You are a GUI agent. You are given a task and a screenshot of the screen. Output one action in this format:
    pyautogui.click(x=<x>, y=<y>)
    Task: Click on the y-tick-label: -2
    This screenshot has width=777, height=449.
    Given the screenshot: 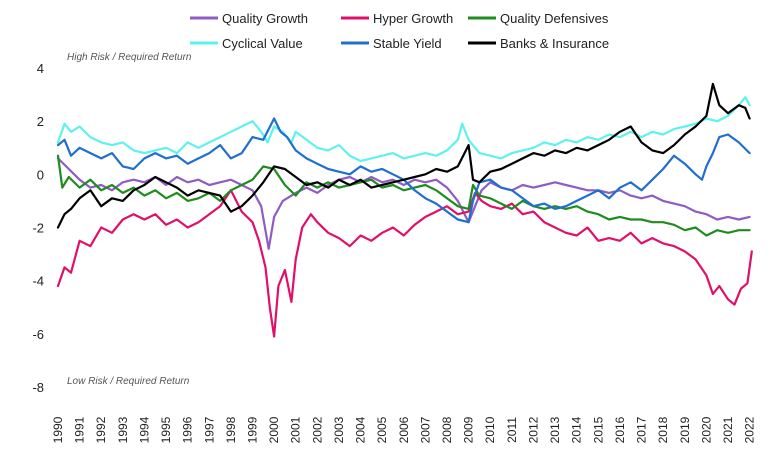 What is the action you would take?
    pyautogui.click(x=38, y=228)
    